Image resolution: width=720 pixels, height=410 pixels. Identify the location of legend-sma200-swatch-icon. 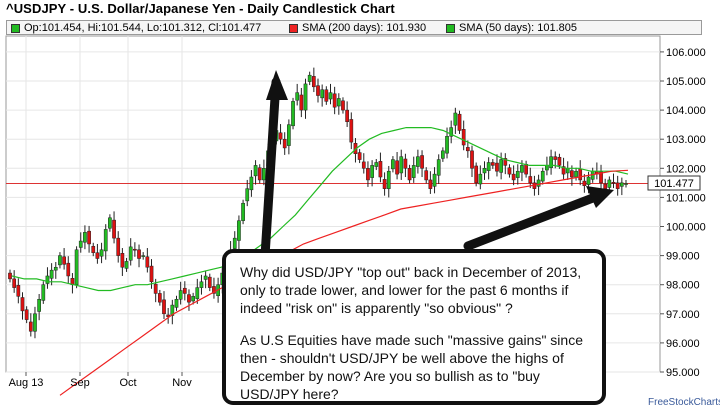
(293, 28).